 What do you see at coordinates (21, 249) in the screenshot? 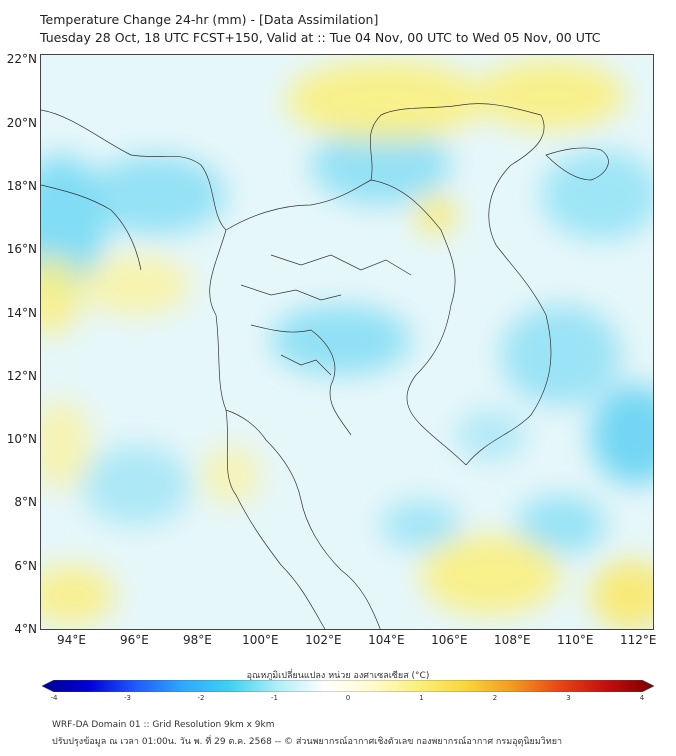
I see `lat-tick-label: 16°N` at bounding box center [21, 249].